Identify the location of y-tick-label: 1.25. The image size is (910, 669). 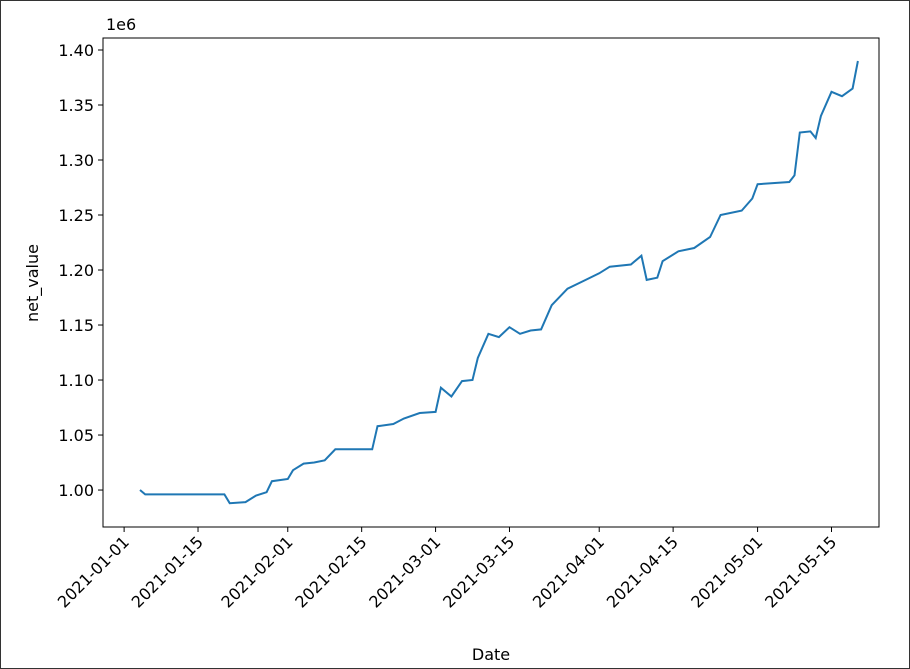
(76, 215).